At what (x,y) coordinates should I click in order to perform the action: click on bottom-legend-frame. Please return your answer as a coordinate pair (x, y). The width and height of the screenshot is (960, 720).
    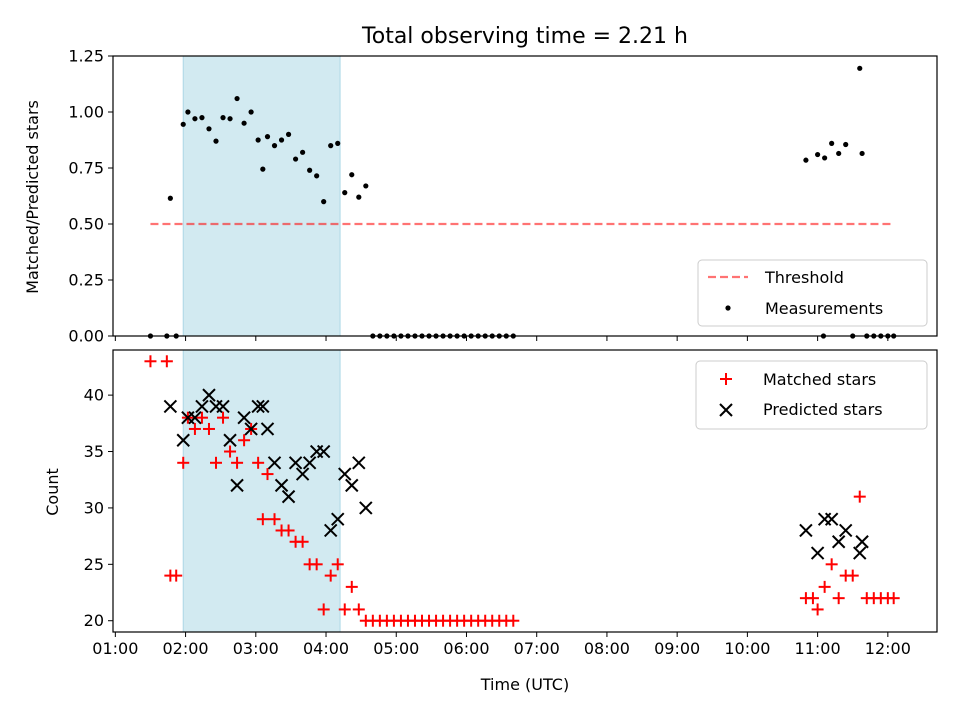
    Looking at the image, I should click on (811, 395).